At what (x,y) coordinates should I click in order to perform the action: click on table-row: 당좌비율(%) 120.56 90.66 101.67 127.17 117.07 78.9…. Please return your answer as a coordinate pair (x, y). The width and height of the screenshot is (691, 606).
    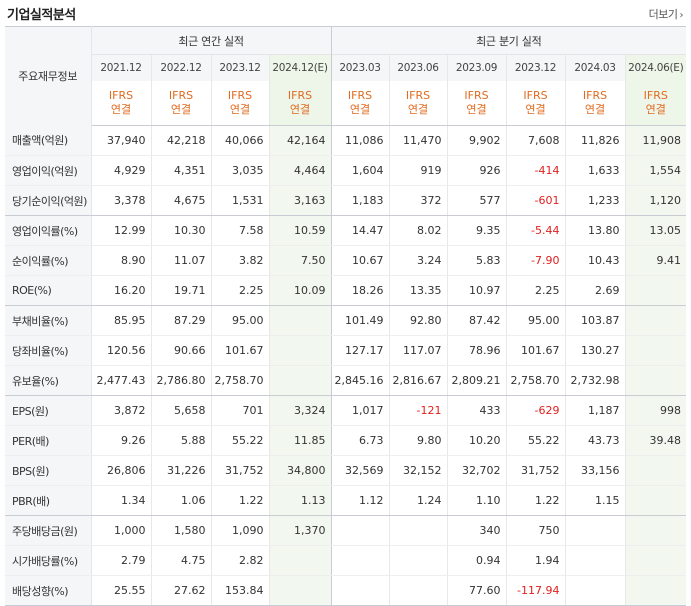
    Looking at the image, I should click on (346, 350).